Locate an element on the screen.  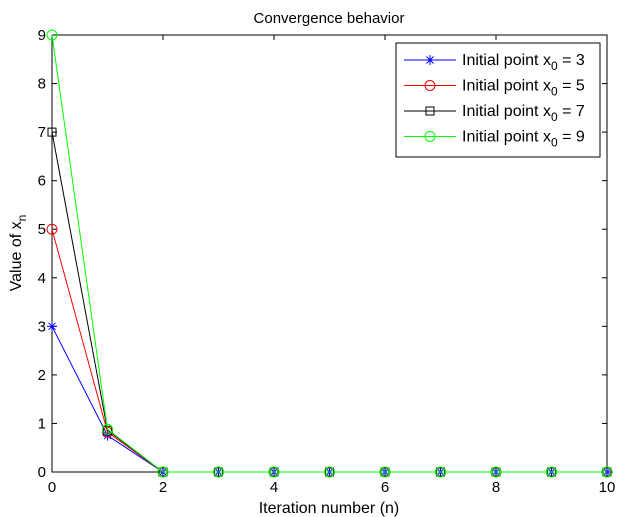
y-tick-label: 6 is located at coordinates (42, 181).